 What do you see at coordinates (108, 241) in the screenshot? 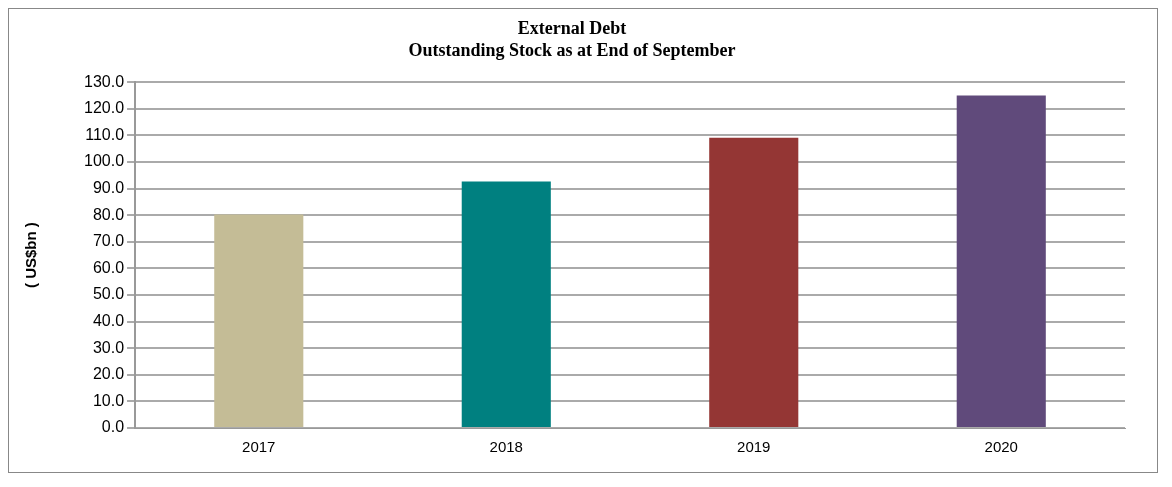
I see `y-tick-label: 70.0` at bounding box center [108, 241].